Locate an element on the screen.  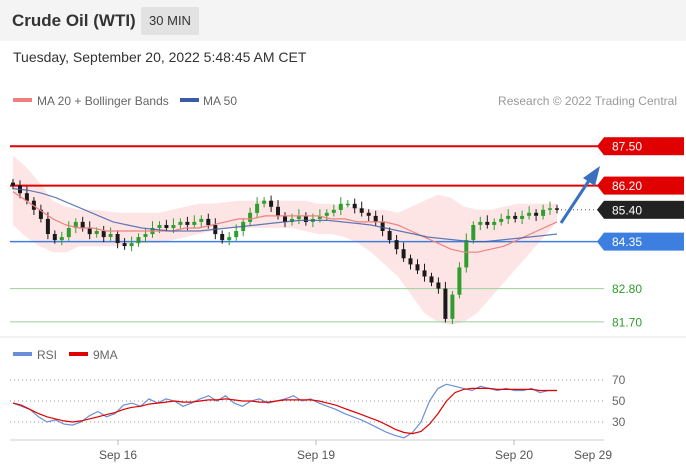
rsi-tick-50: 50 is located at coordinates (619, 401).